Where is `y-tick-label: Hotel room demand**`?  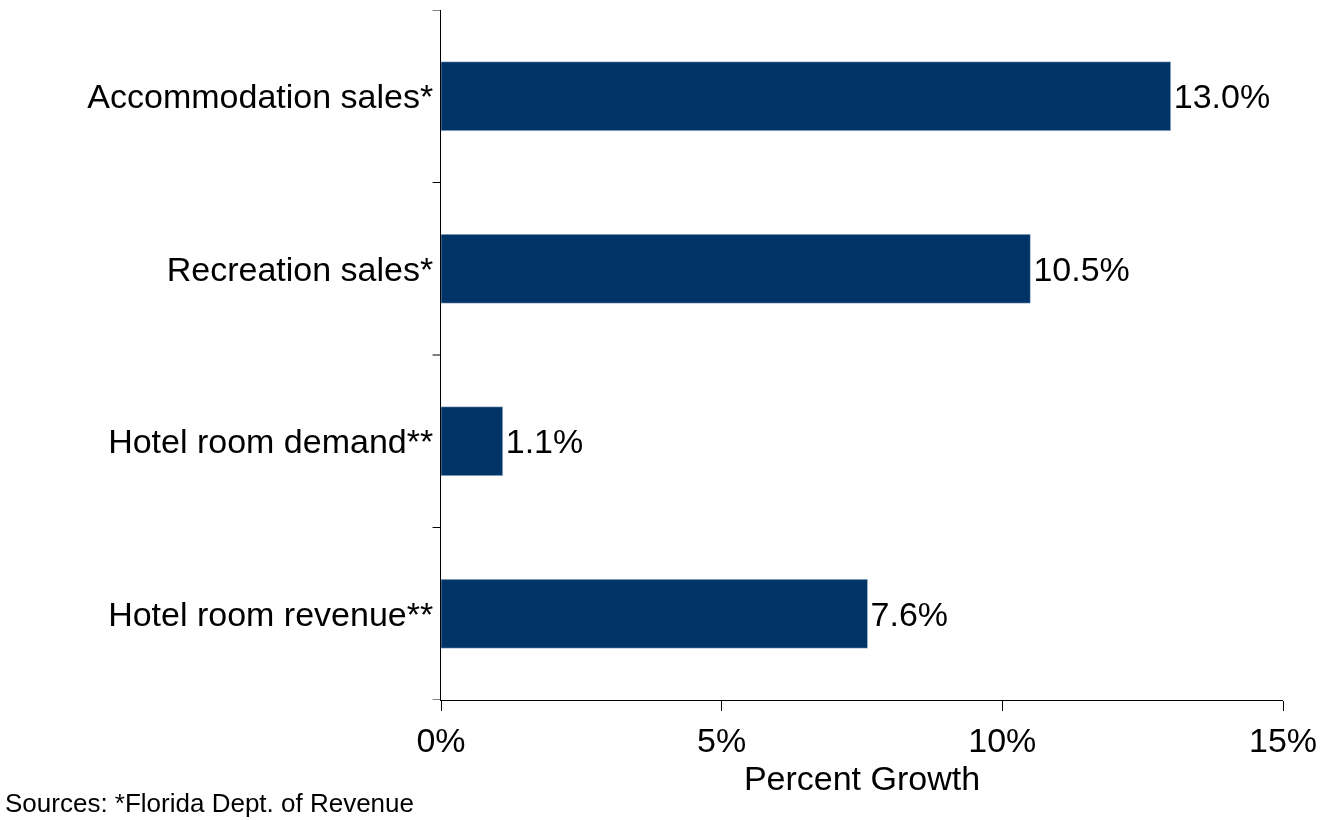 y-tick-label: Hotel room demand** is located at coordinates (271, 441).